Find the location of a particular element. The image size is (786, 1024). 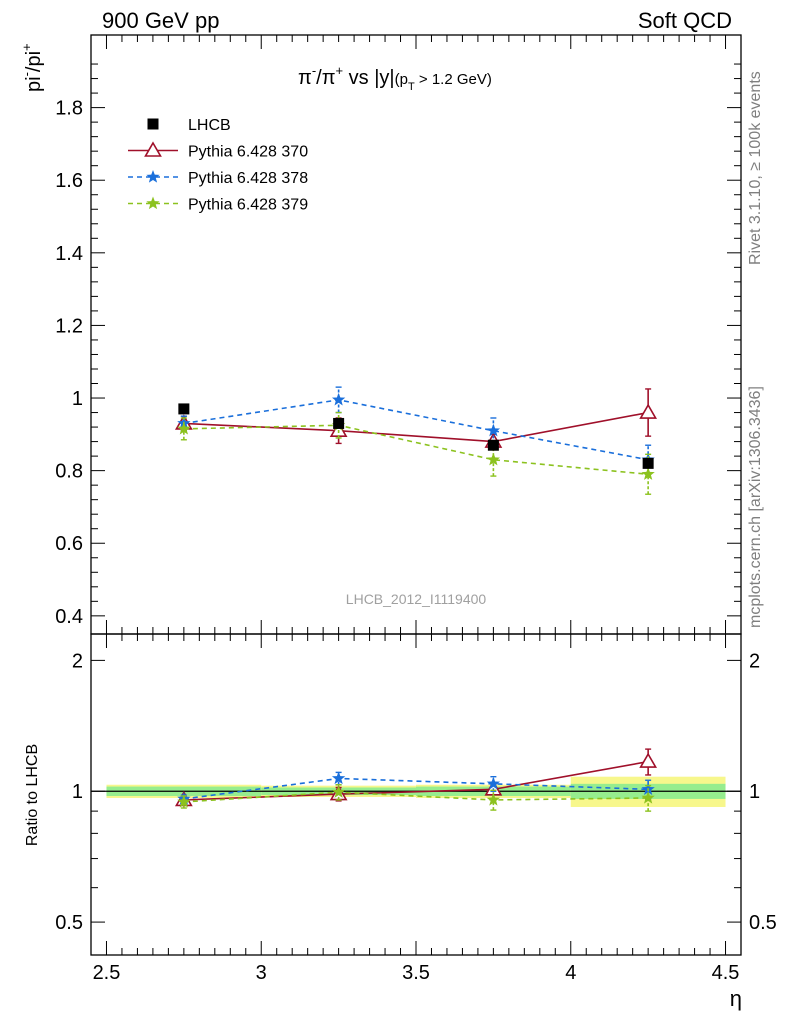

legend-item: Pythia 6.428 378 is located at coordinates (218, 178).